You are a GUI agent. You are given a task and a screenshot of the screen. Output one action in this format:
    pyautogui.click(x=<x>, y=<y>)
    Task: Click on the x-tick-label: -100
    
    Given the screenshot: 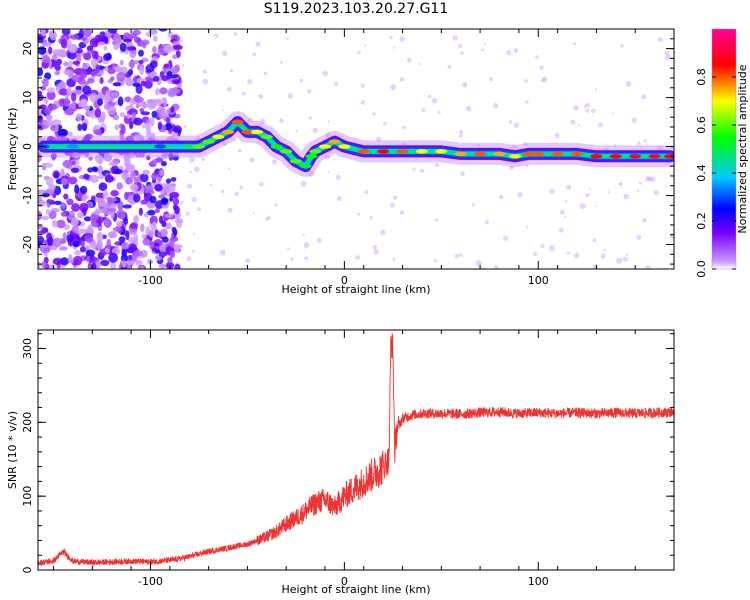 What is the action you would take?
    pyautogui.click(x=150, y=280)
    